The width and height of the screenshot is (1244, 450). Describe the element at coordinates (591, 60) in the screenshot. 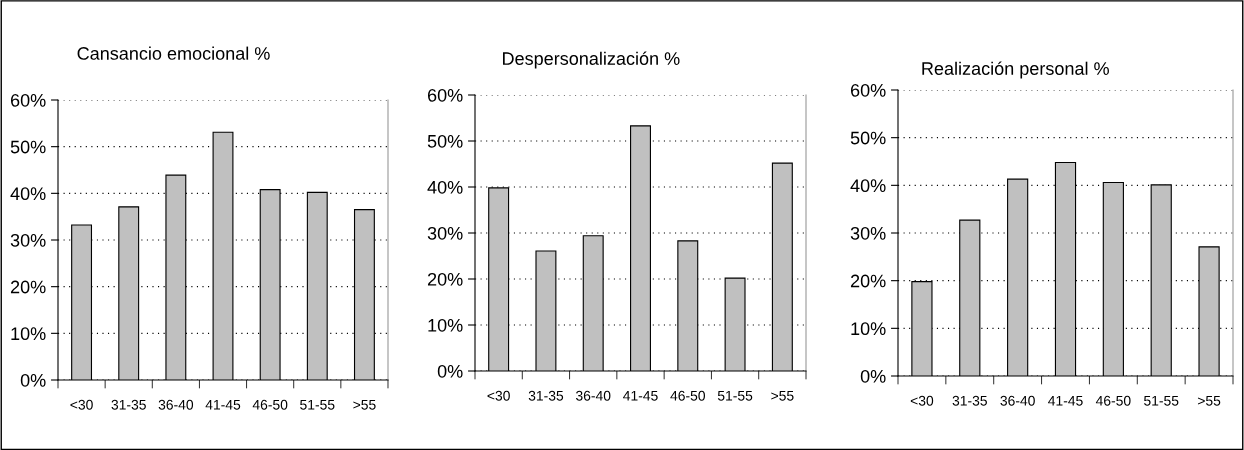

I see `chart-title: Despersonalización %` at that location.